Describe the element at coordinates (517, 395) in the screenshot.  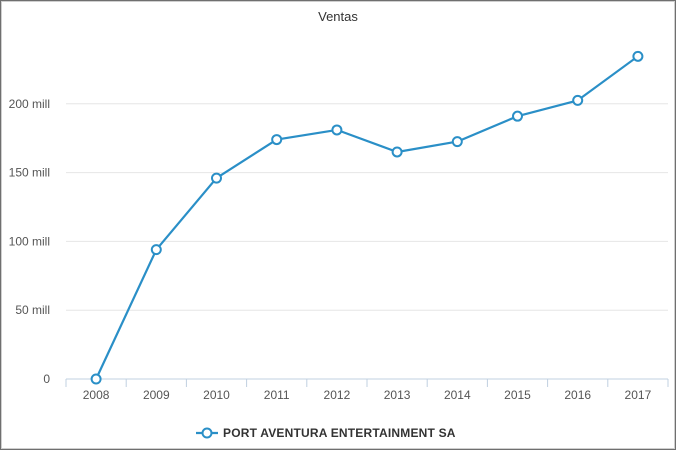
I see `x-tick-label: 2015` at that location.